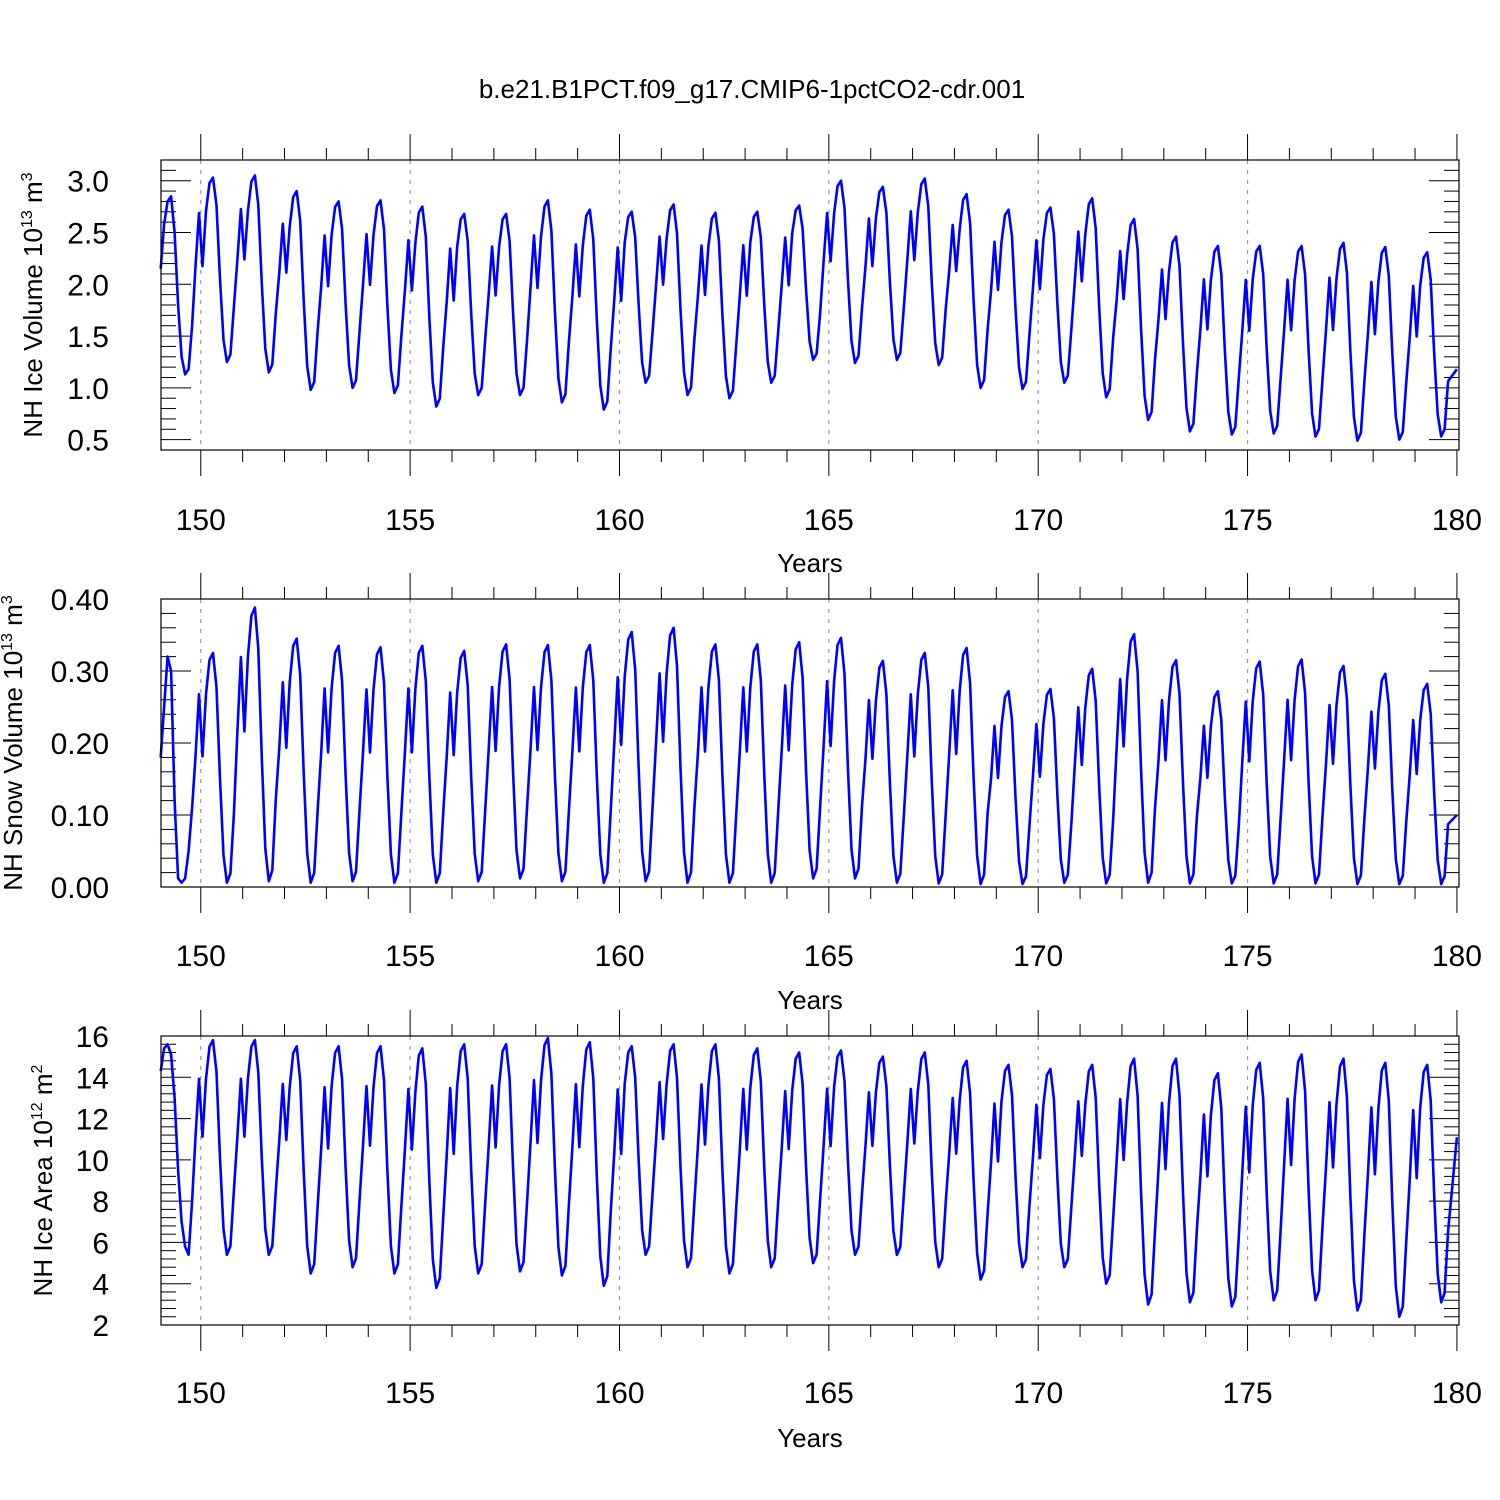 The height and width of the screenshot is (1500, 1500). I want to click on y-tick-label: 4, so click(100, 1285).